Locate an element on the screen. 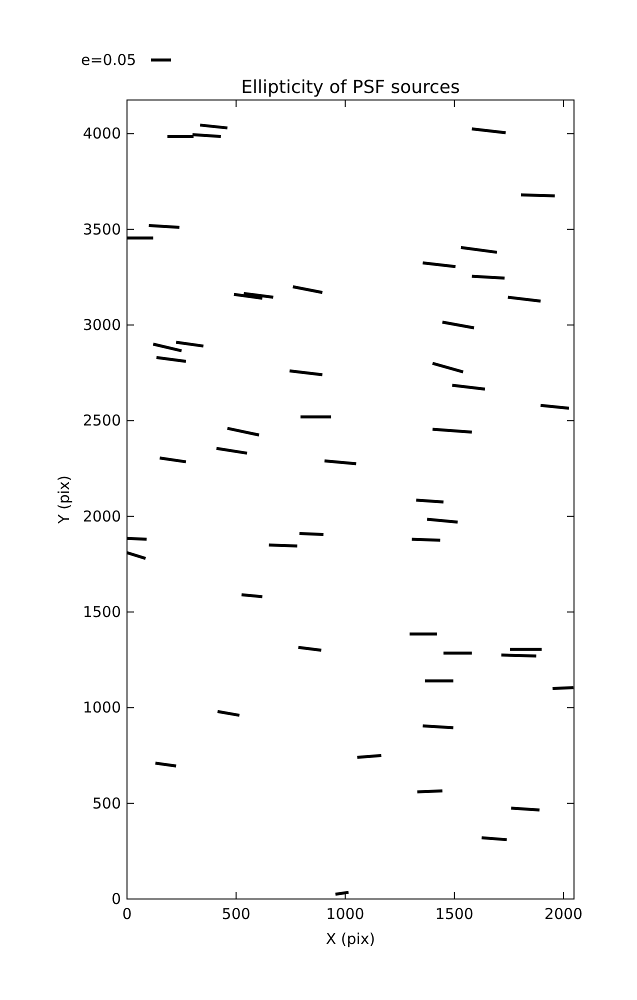 The width and height of the screenshot is (637, 1000). y-axis-title: Y (pix) is located at coordinates (64, 500).